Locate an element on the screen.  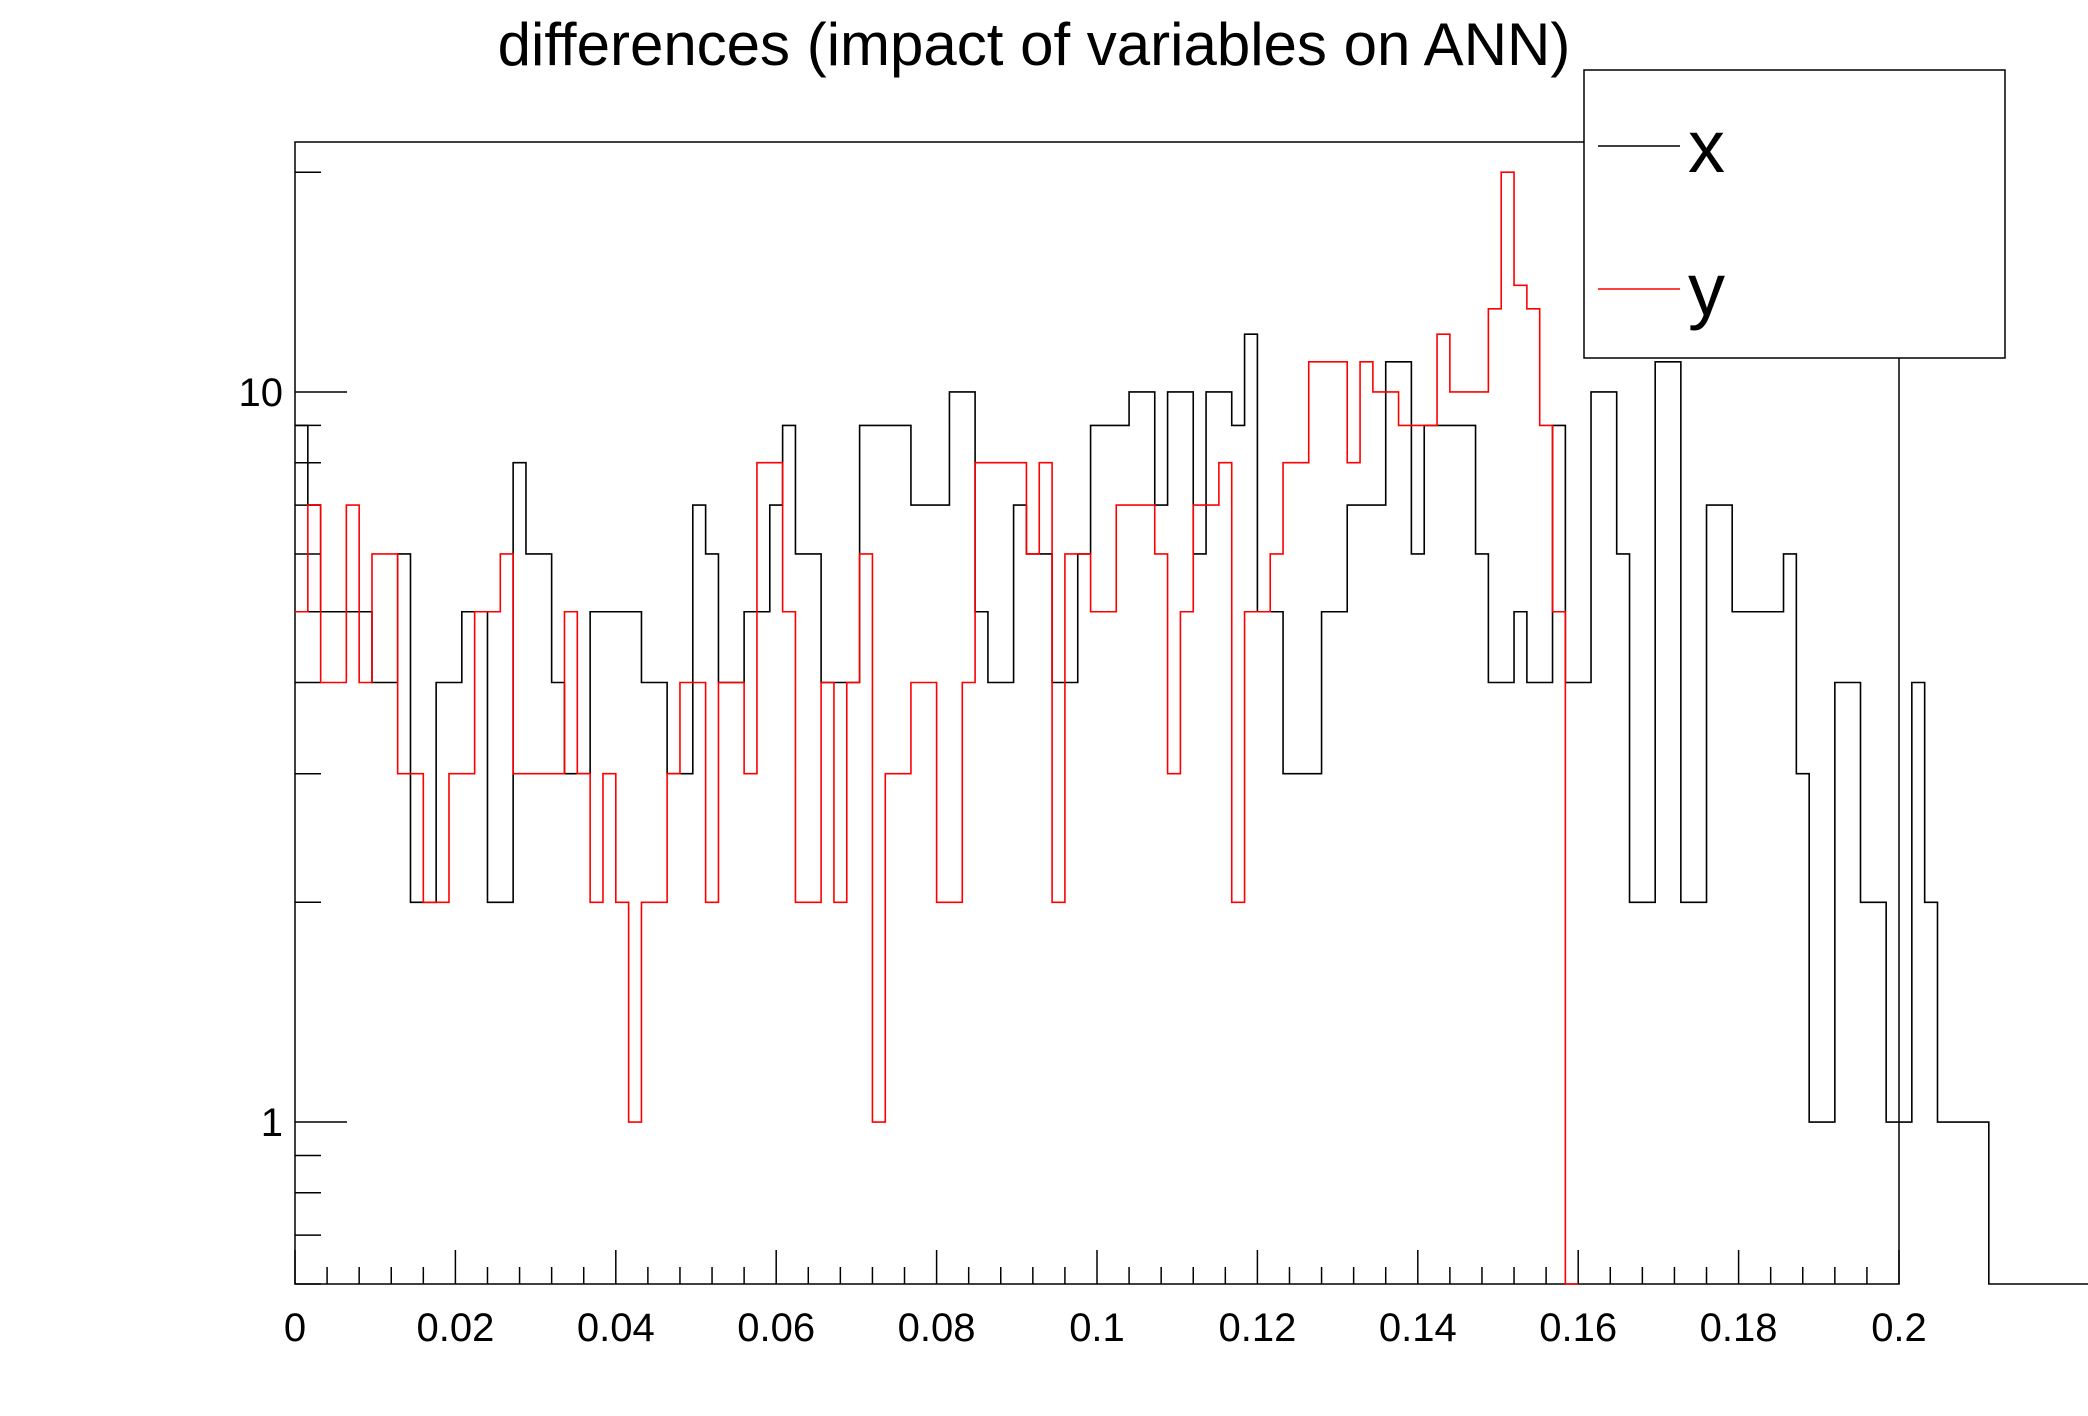
x-tick-label: 0.2 is located at coordinates (1899, 1328).